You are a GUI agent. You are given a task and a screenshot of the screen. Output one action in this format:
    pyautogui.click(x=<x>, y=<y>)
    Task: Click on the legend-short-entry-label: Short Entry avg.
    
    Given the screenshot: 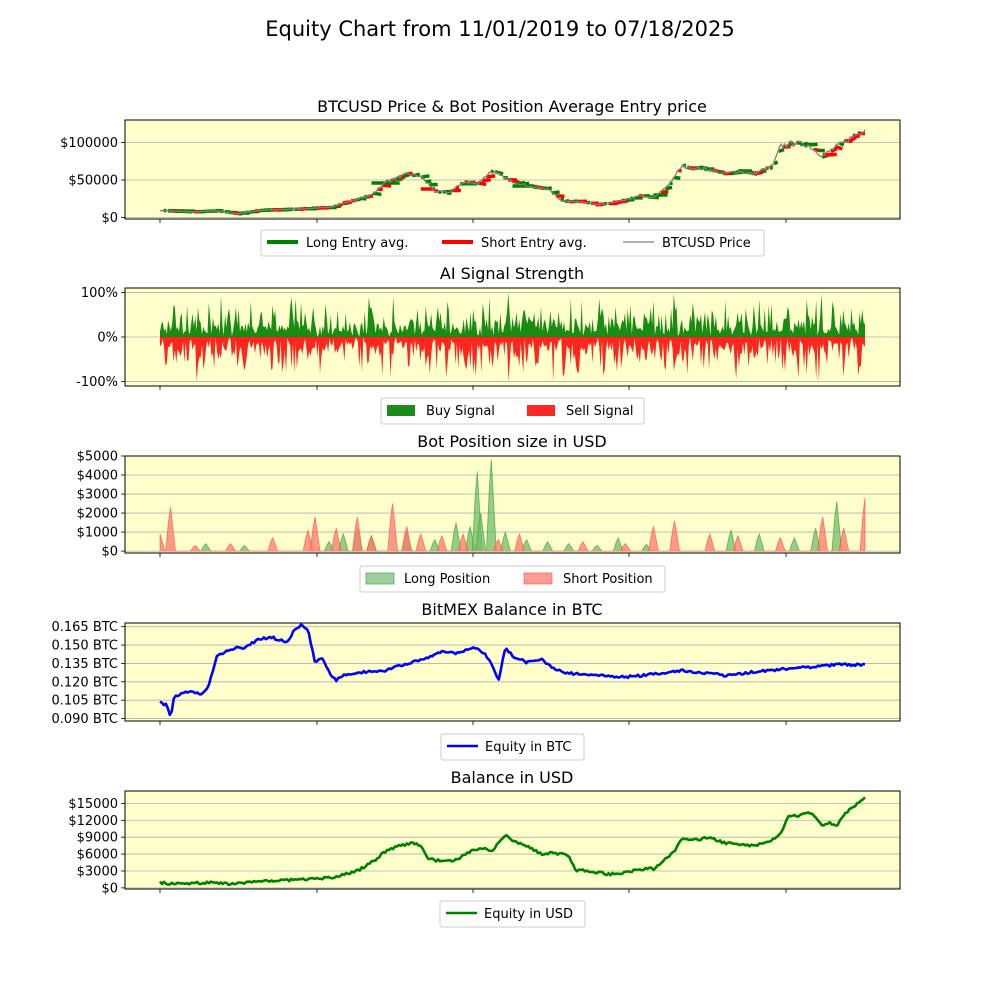 What is the action you would take?
    pyautogui.click(x=534, y=243)
    